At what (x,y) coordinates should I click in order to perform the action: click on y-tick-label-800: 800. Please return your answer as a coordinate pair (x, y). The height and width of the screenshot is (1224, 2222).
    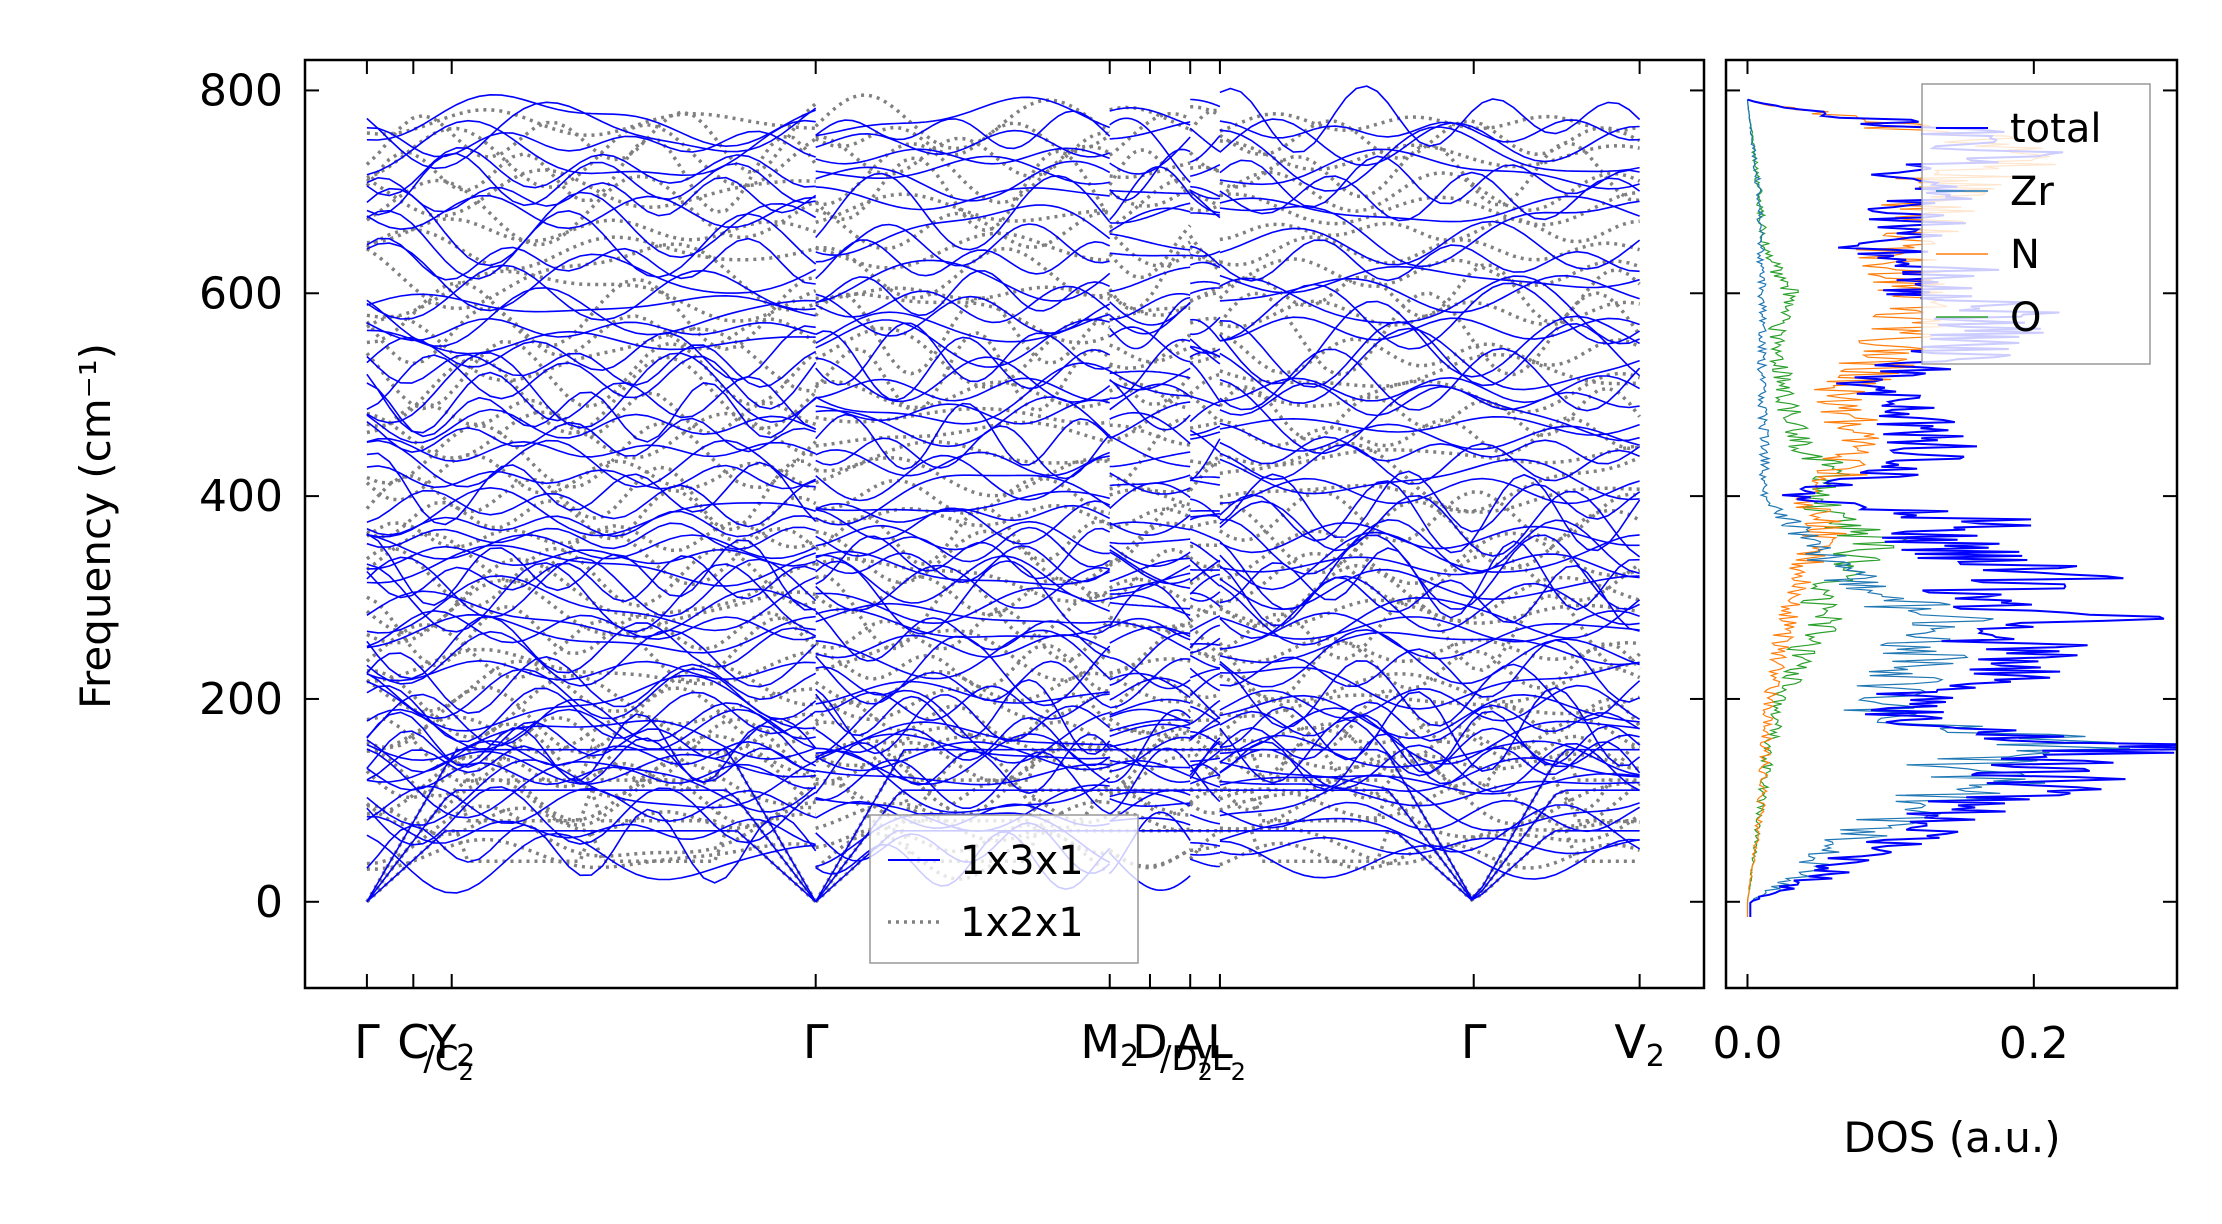
    Looking at the image, I should click on (241, 90).